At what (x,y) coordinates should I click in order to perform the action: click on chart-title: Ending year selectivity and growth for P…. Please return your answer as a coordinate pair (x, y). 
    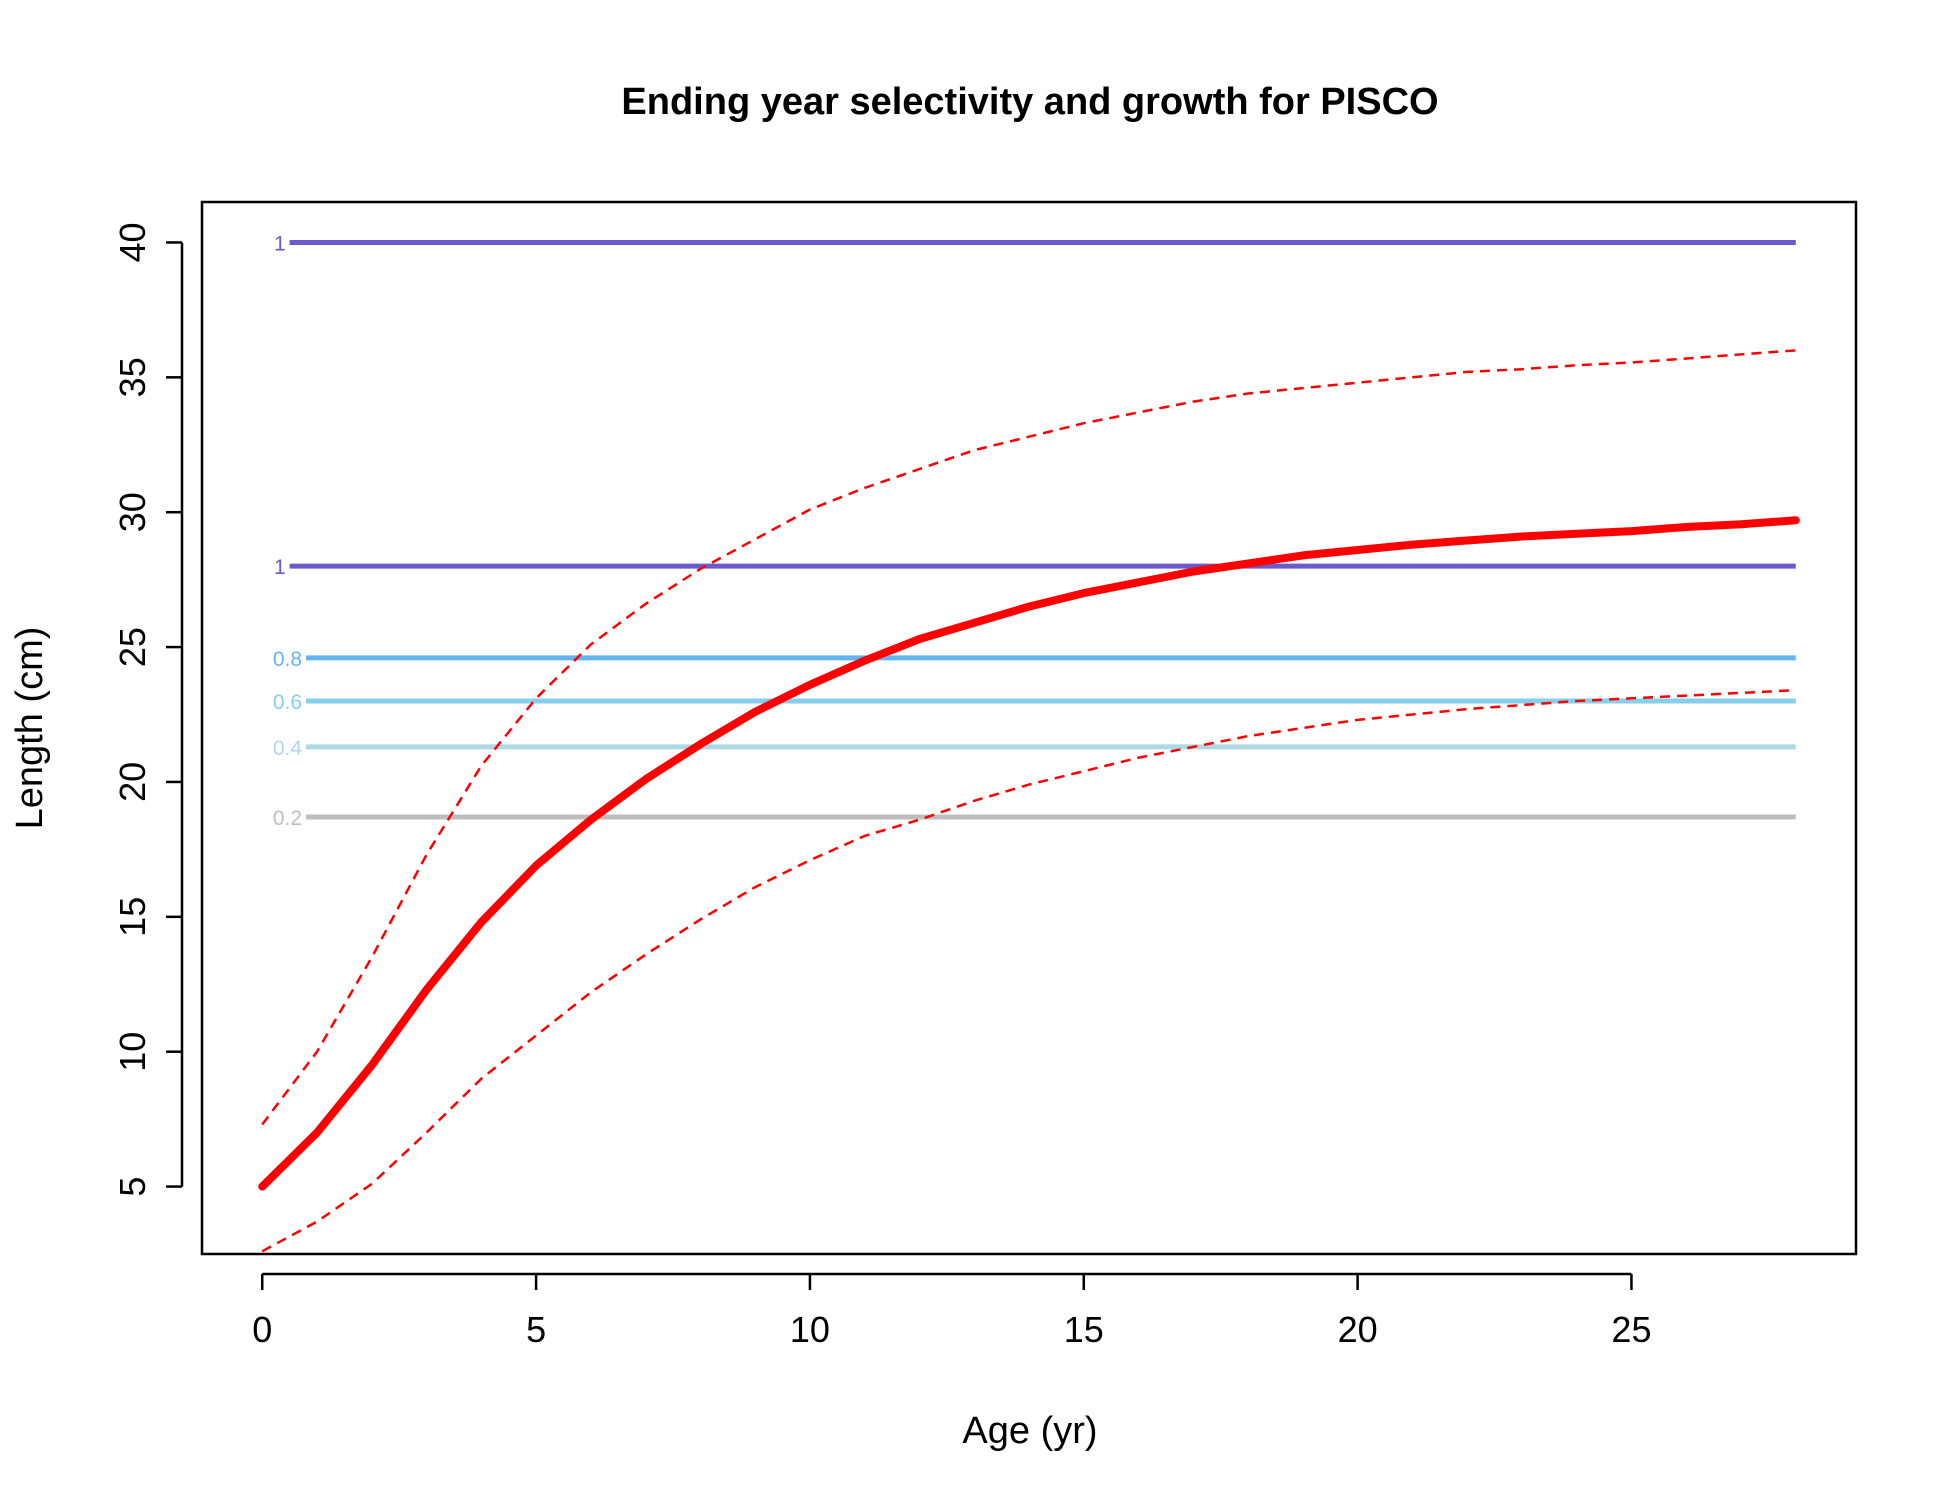
    Looking at the image, I should click on (1029, 102).